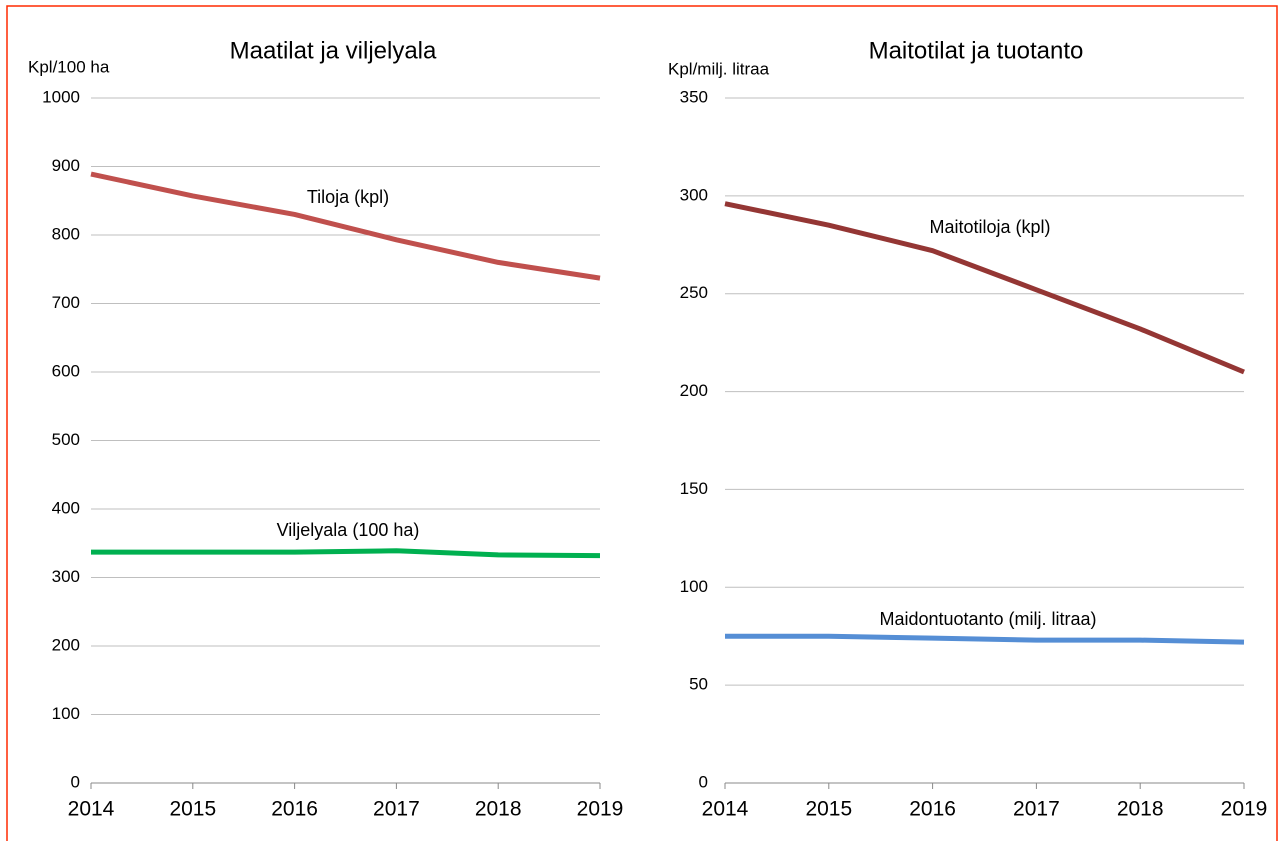  What do you see at coordinates (69, 66) in the screenshot?
I see `y-axis-label: Kpl/100 ha` at bounding box center [69, 66].